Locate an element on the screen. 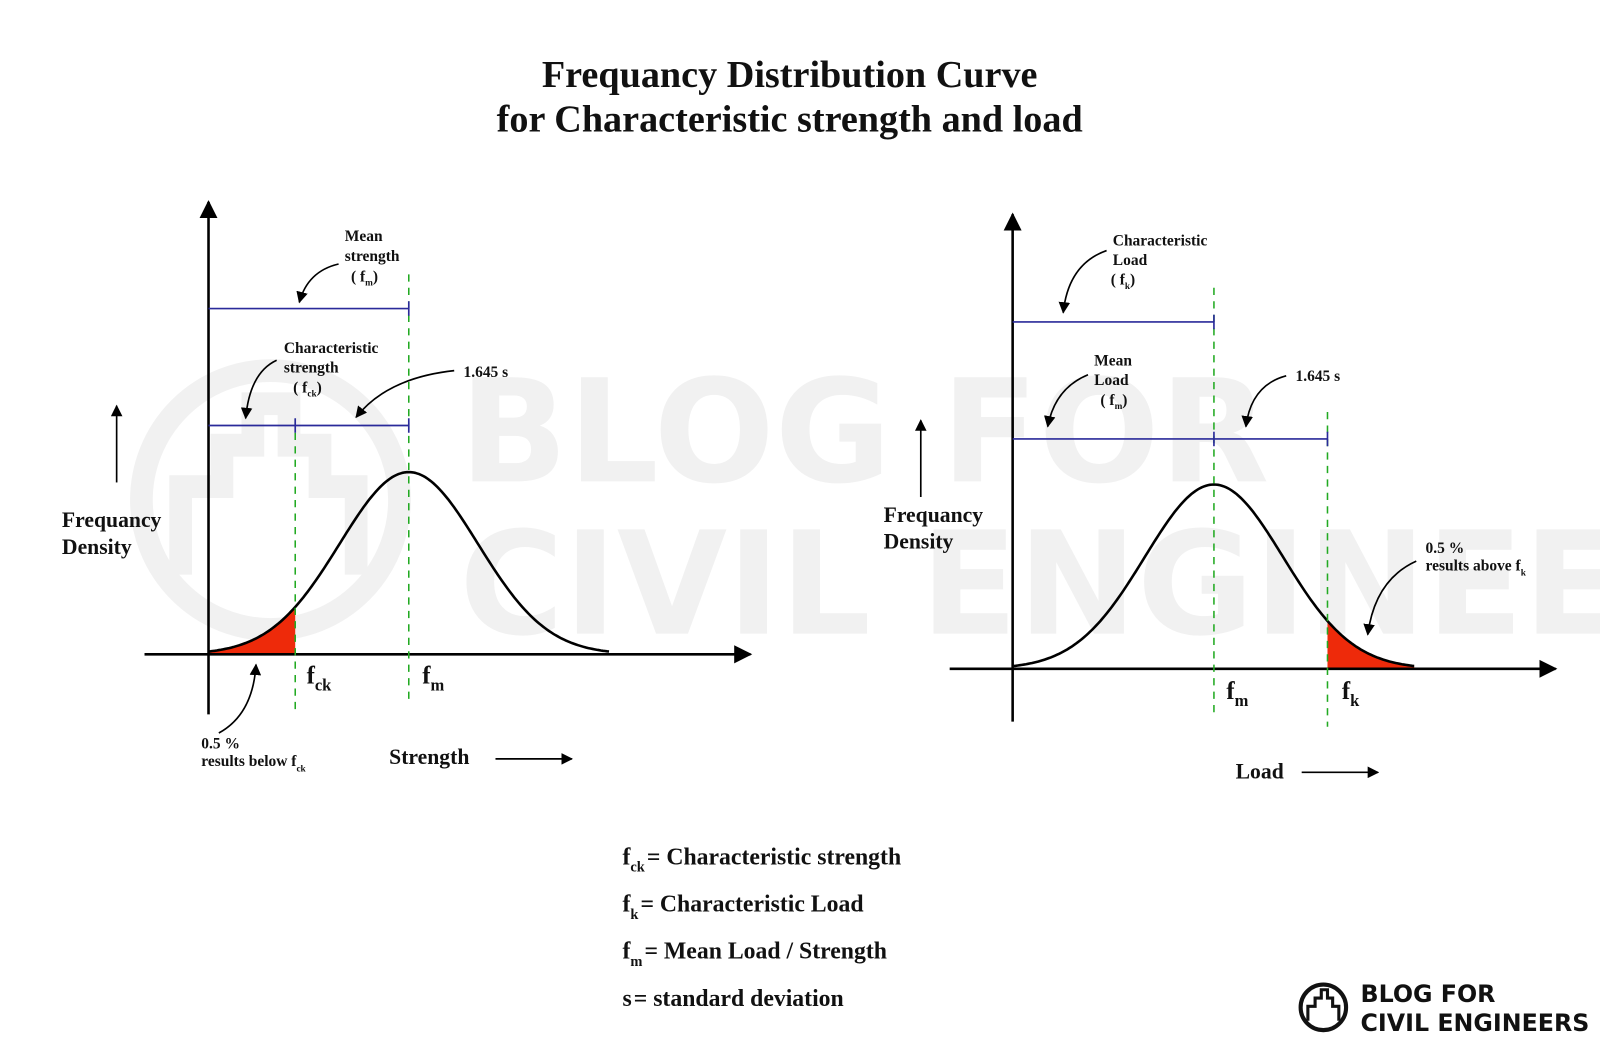 The width and height of the screenshot is (1600, 1056). logo-text: BLOG FOR is located at coordinates (1428, 994).